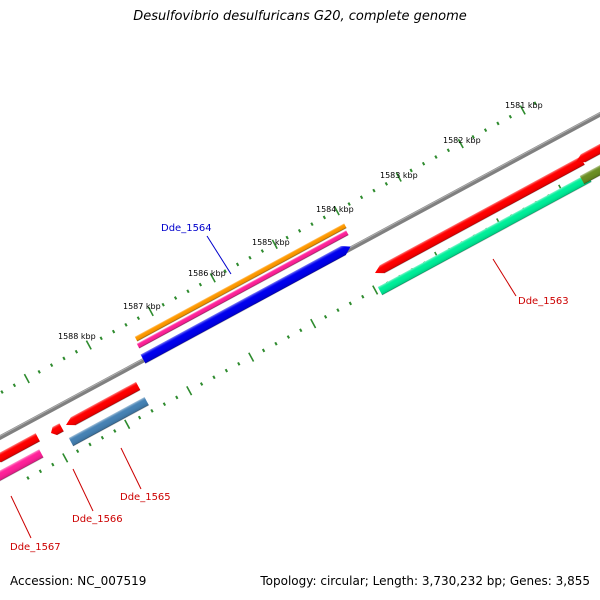 The width and height of the screenshot is (600, 600). I want to click on accession-label: Accession: NC_007519, so click(78, 581).